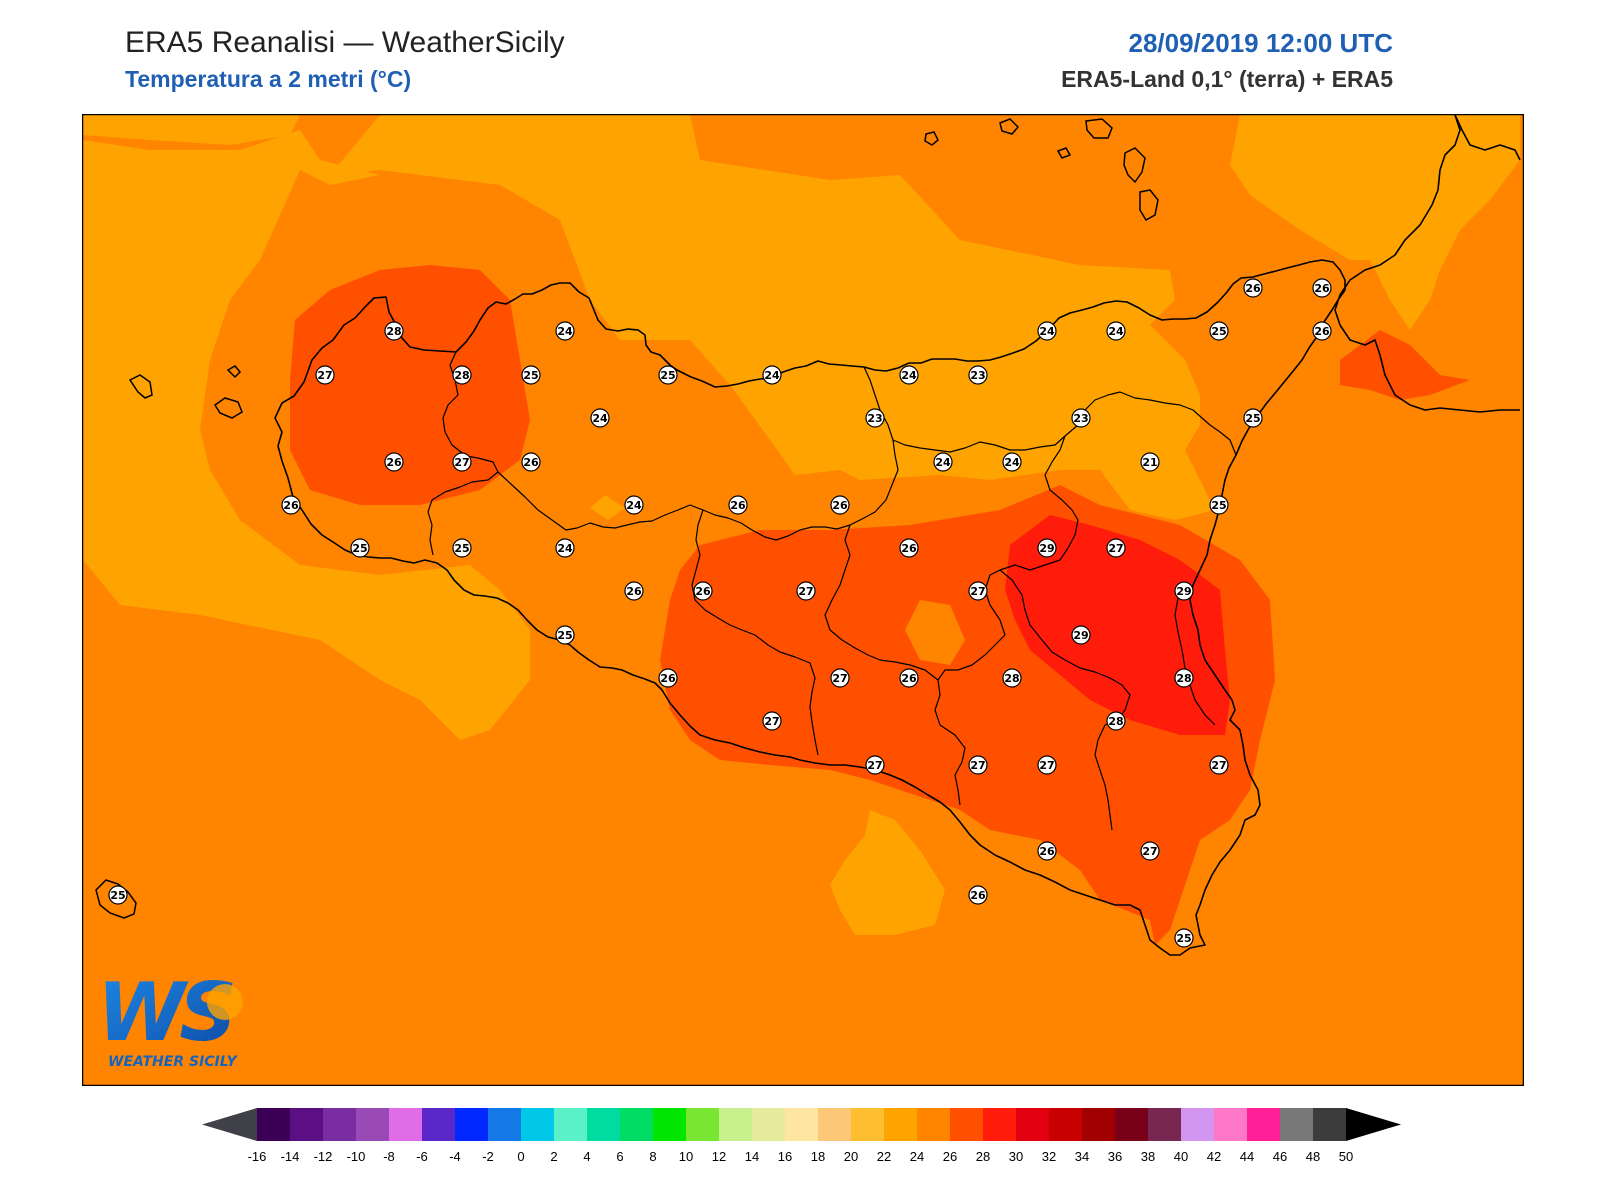 This screenshot has height=1200, width=1600. What do you see at coordinates (1046, 548) in the screenshot?
I see `station-value: 29` at bounding box center [1046, 548].